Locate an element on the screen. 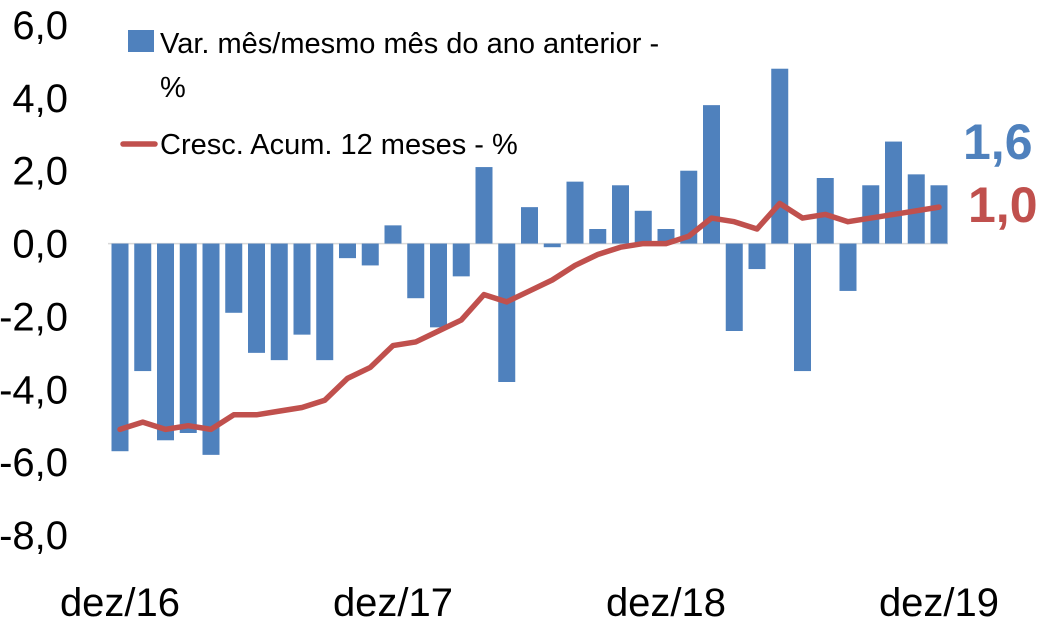  y-tick-label: 4,0 is located at coordinates (40, 99).